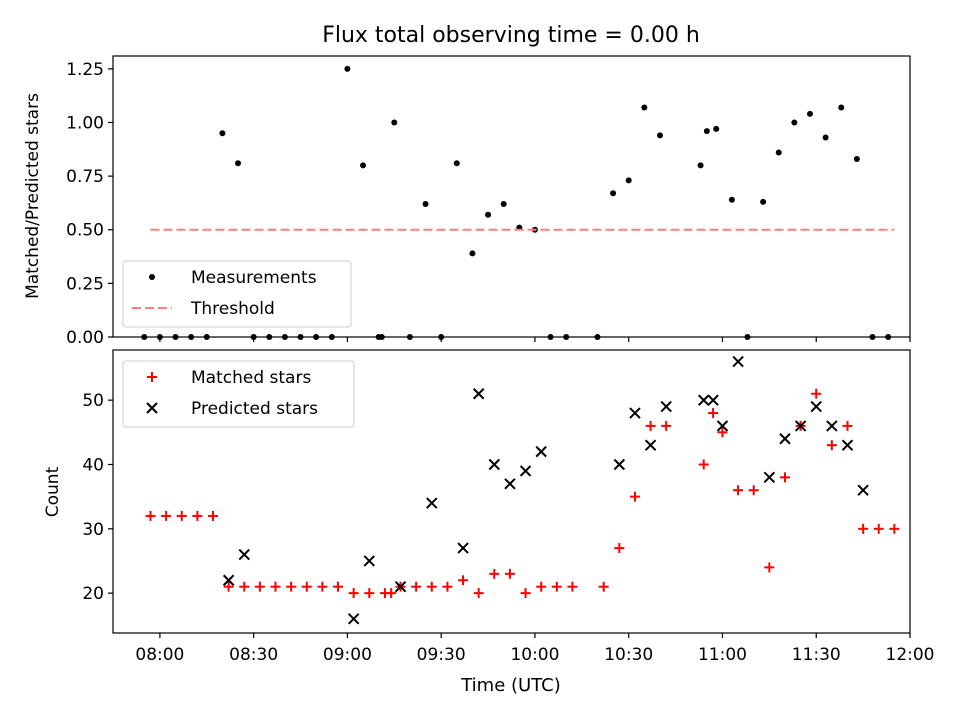 The height and width of the screenshot is (720, 960). What do you see at coordinates (253, 655) in the screenshot?
I see `x-tick-label: 08:30` at bounding box center [253, 655].